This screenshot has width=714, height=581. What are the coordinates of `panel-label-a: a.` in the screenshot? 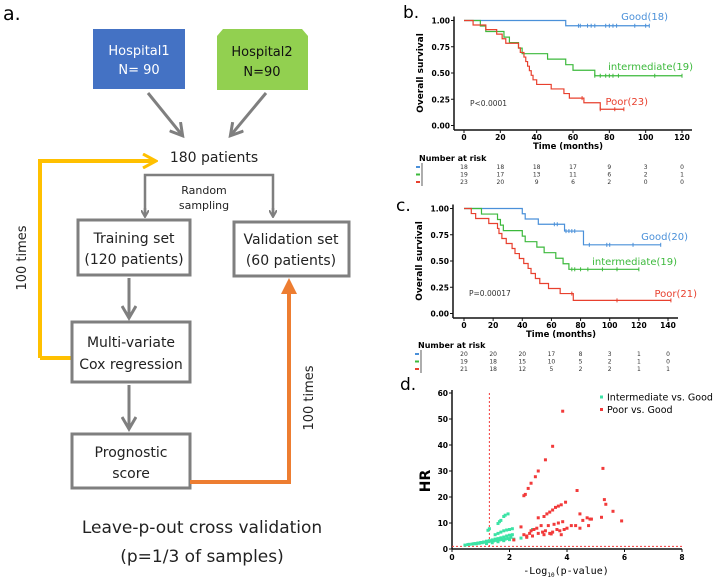 It's located at (12, 14).